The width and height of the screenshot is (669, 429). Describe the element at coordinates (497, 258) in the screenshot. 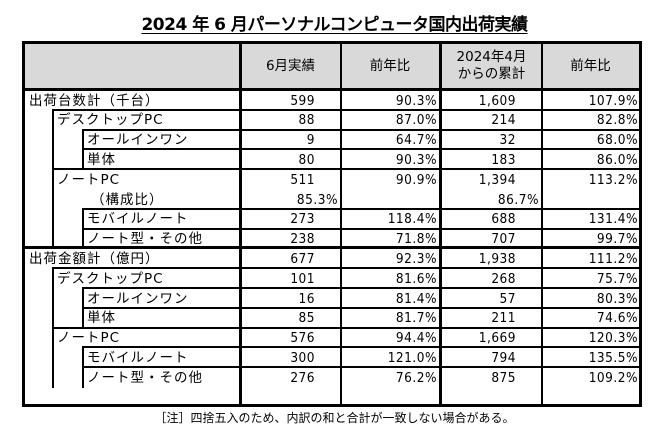

I see `cell-cumulative: 1,938` at that location.